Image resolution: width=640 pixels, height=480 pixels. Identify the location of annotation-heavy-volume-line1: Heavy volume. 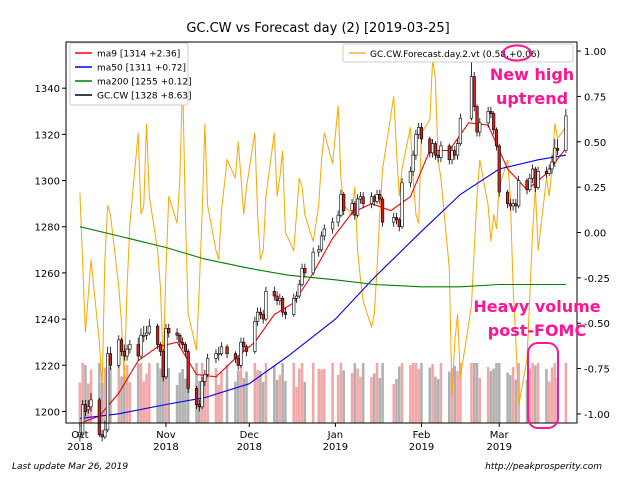
(536, 306).